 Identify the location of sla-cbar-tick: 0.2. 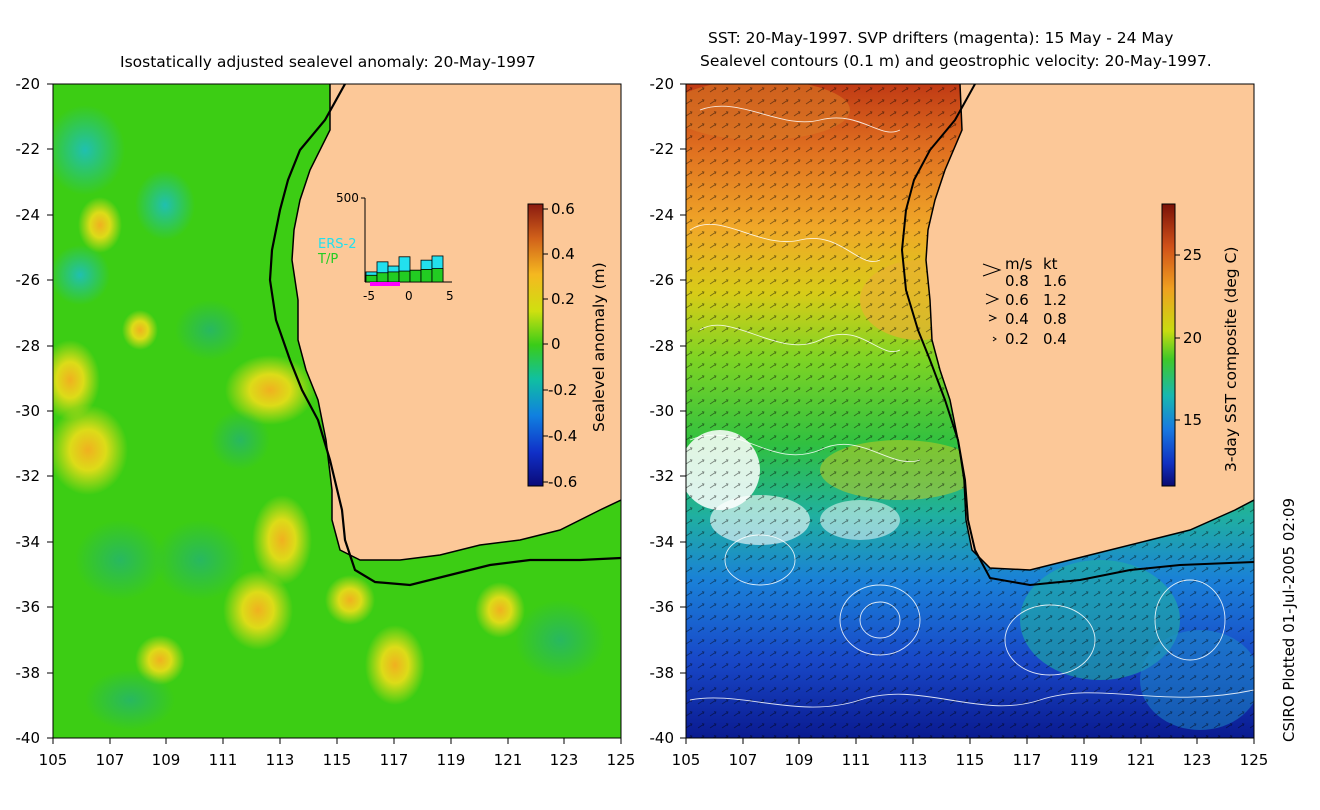
(563, 299).